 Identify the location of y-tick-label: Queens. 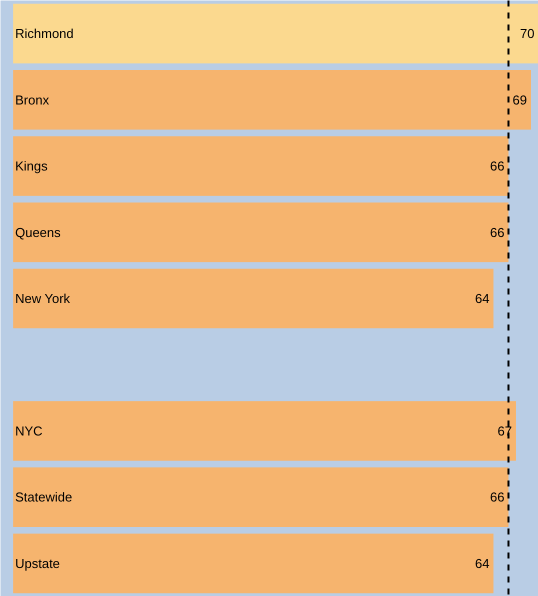
(38, 232).